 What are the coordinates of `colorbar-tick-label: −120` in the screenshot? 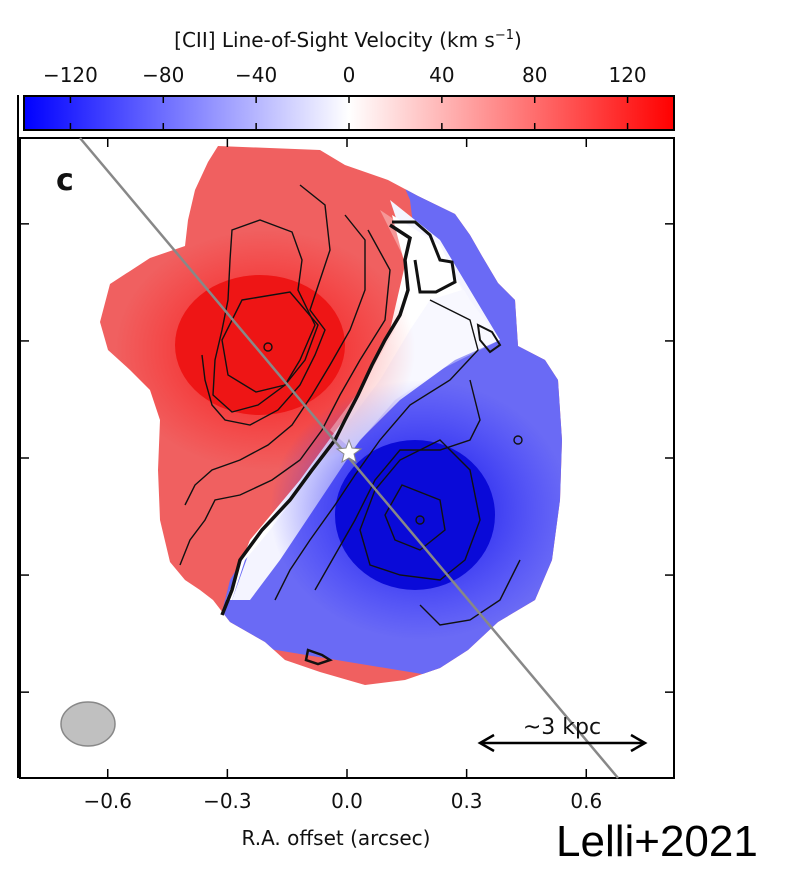 It's located at (70, 75).